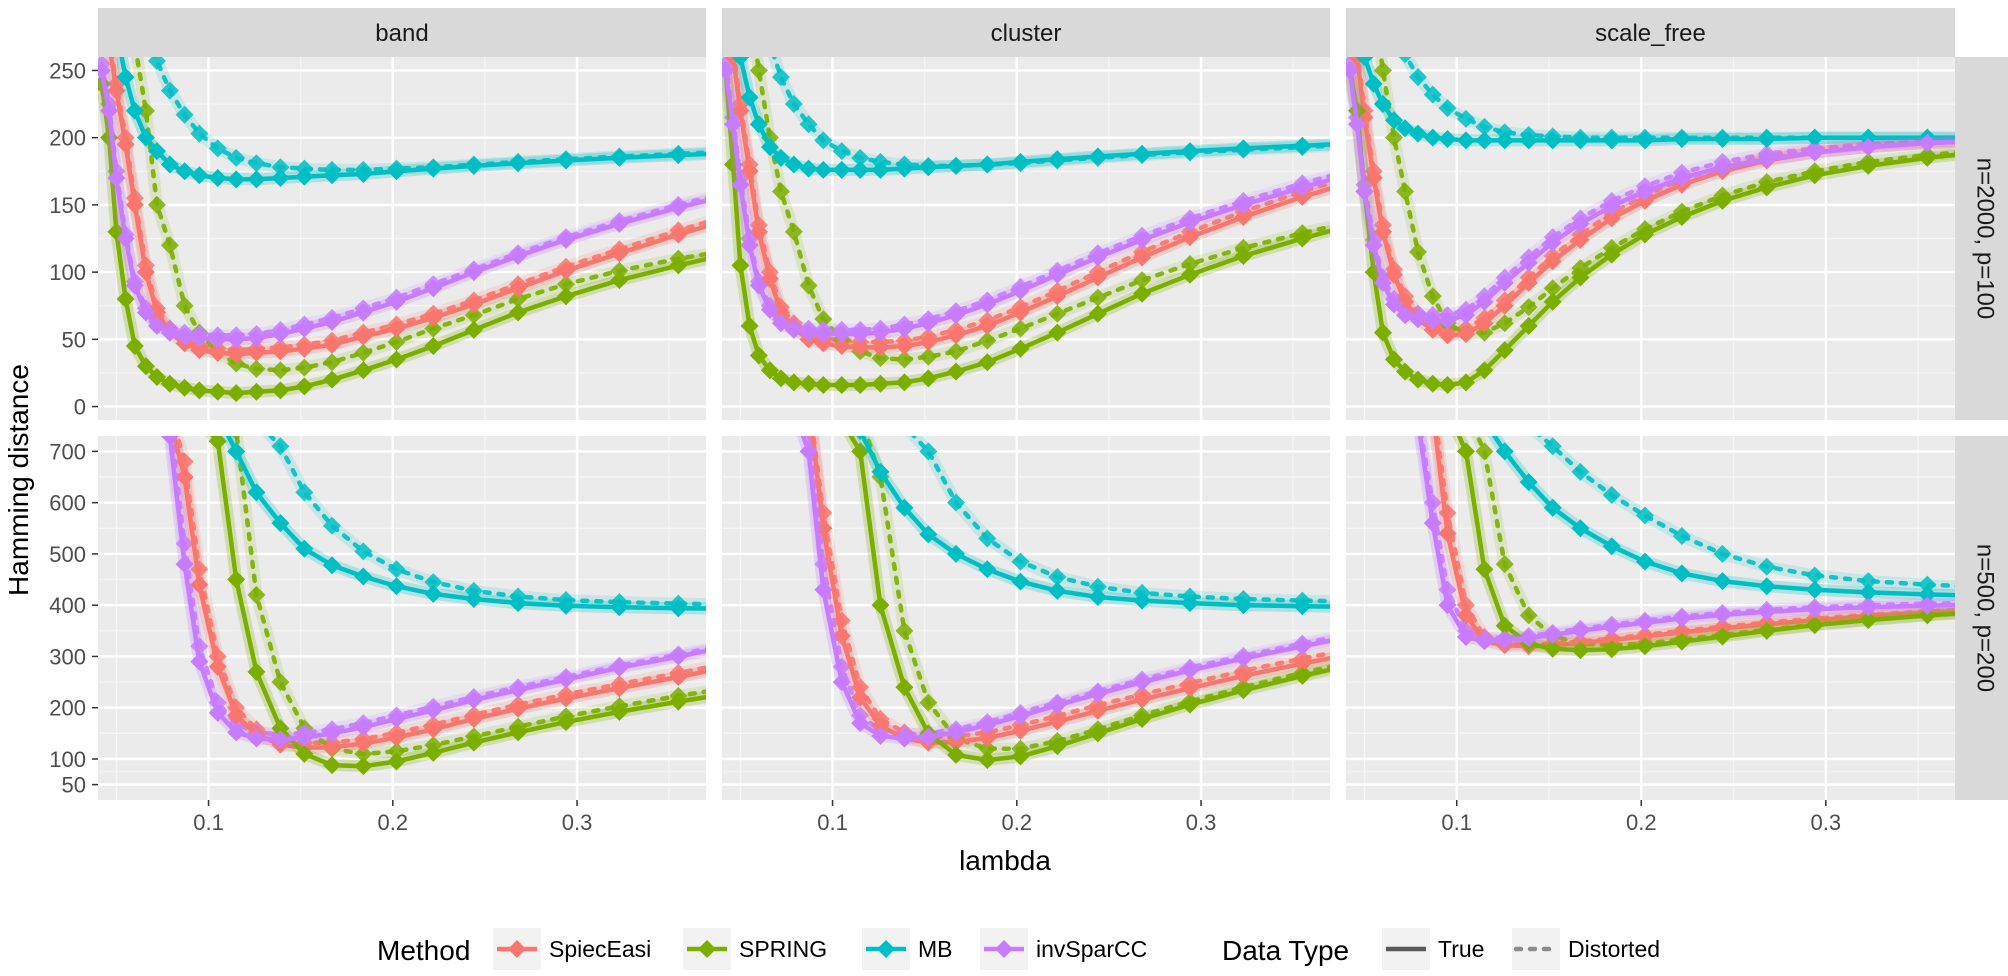 The width and height of the screenshot is (2008, 976). I want to click on legend-item-True: True, so click(1433, 949).